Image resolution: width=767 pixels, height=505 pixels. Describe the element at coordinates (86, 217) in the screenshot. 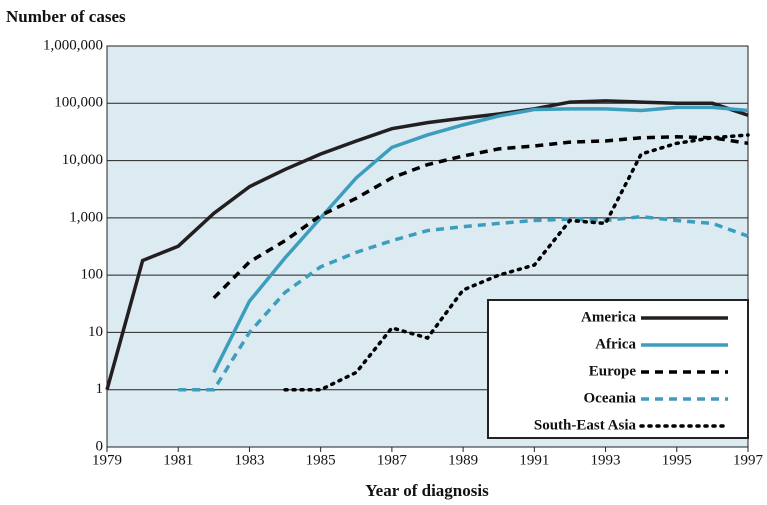

I see `y-tick-label: 1,000` at that location.